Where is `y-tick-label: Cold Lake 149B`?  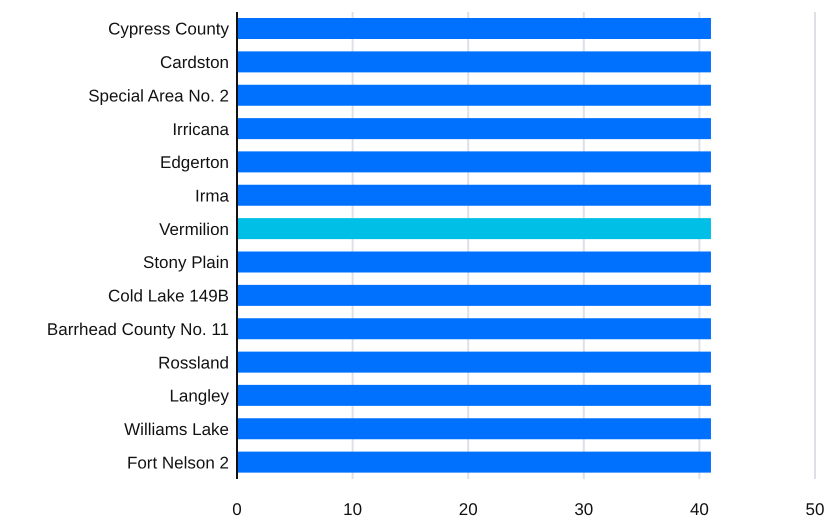 y-tick-label: Cold Lake 149B is located at coordinates (168, 296).